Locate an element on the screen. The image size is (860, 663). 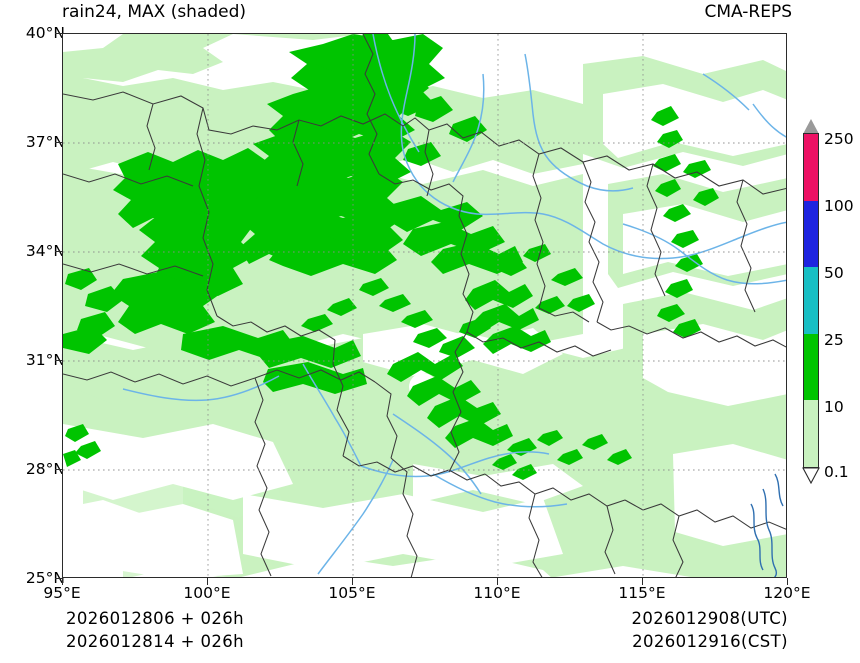
colorbar-label: 10 is located at coordinates (834, 407).